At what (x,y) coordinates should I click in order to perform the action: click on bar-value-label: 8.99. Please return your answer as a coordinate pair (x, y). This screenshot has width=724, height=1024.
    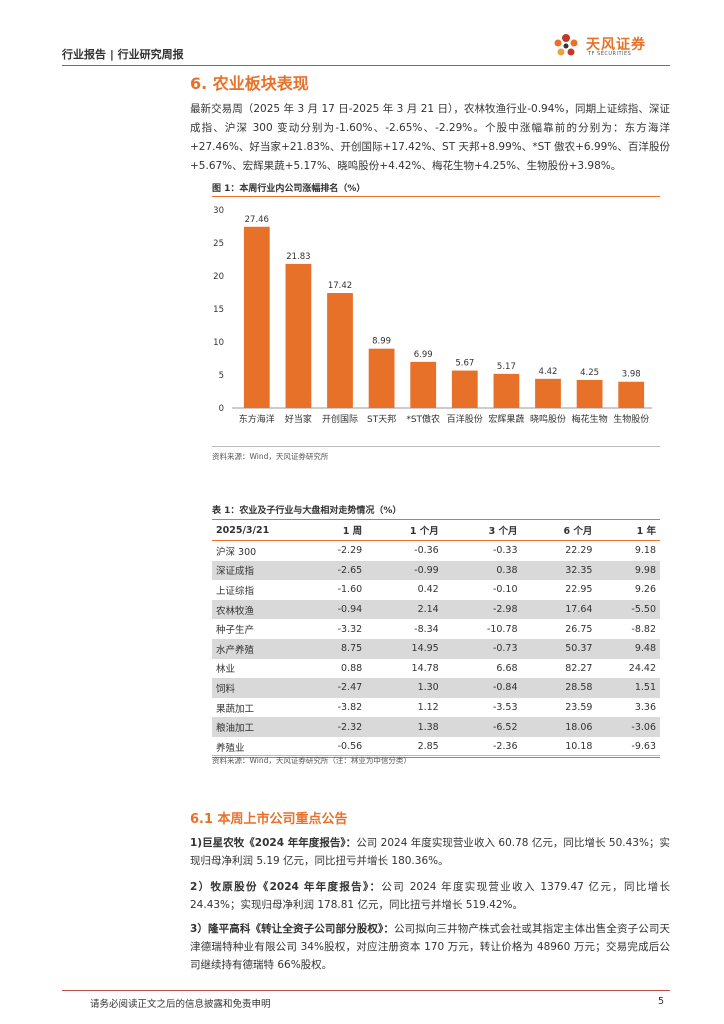
    Looking at the image, I should click on (381, 342).